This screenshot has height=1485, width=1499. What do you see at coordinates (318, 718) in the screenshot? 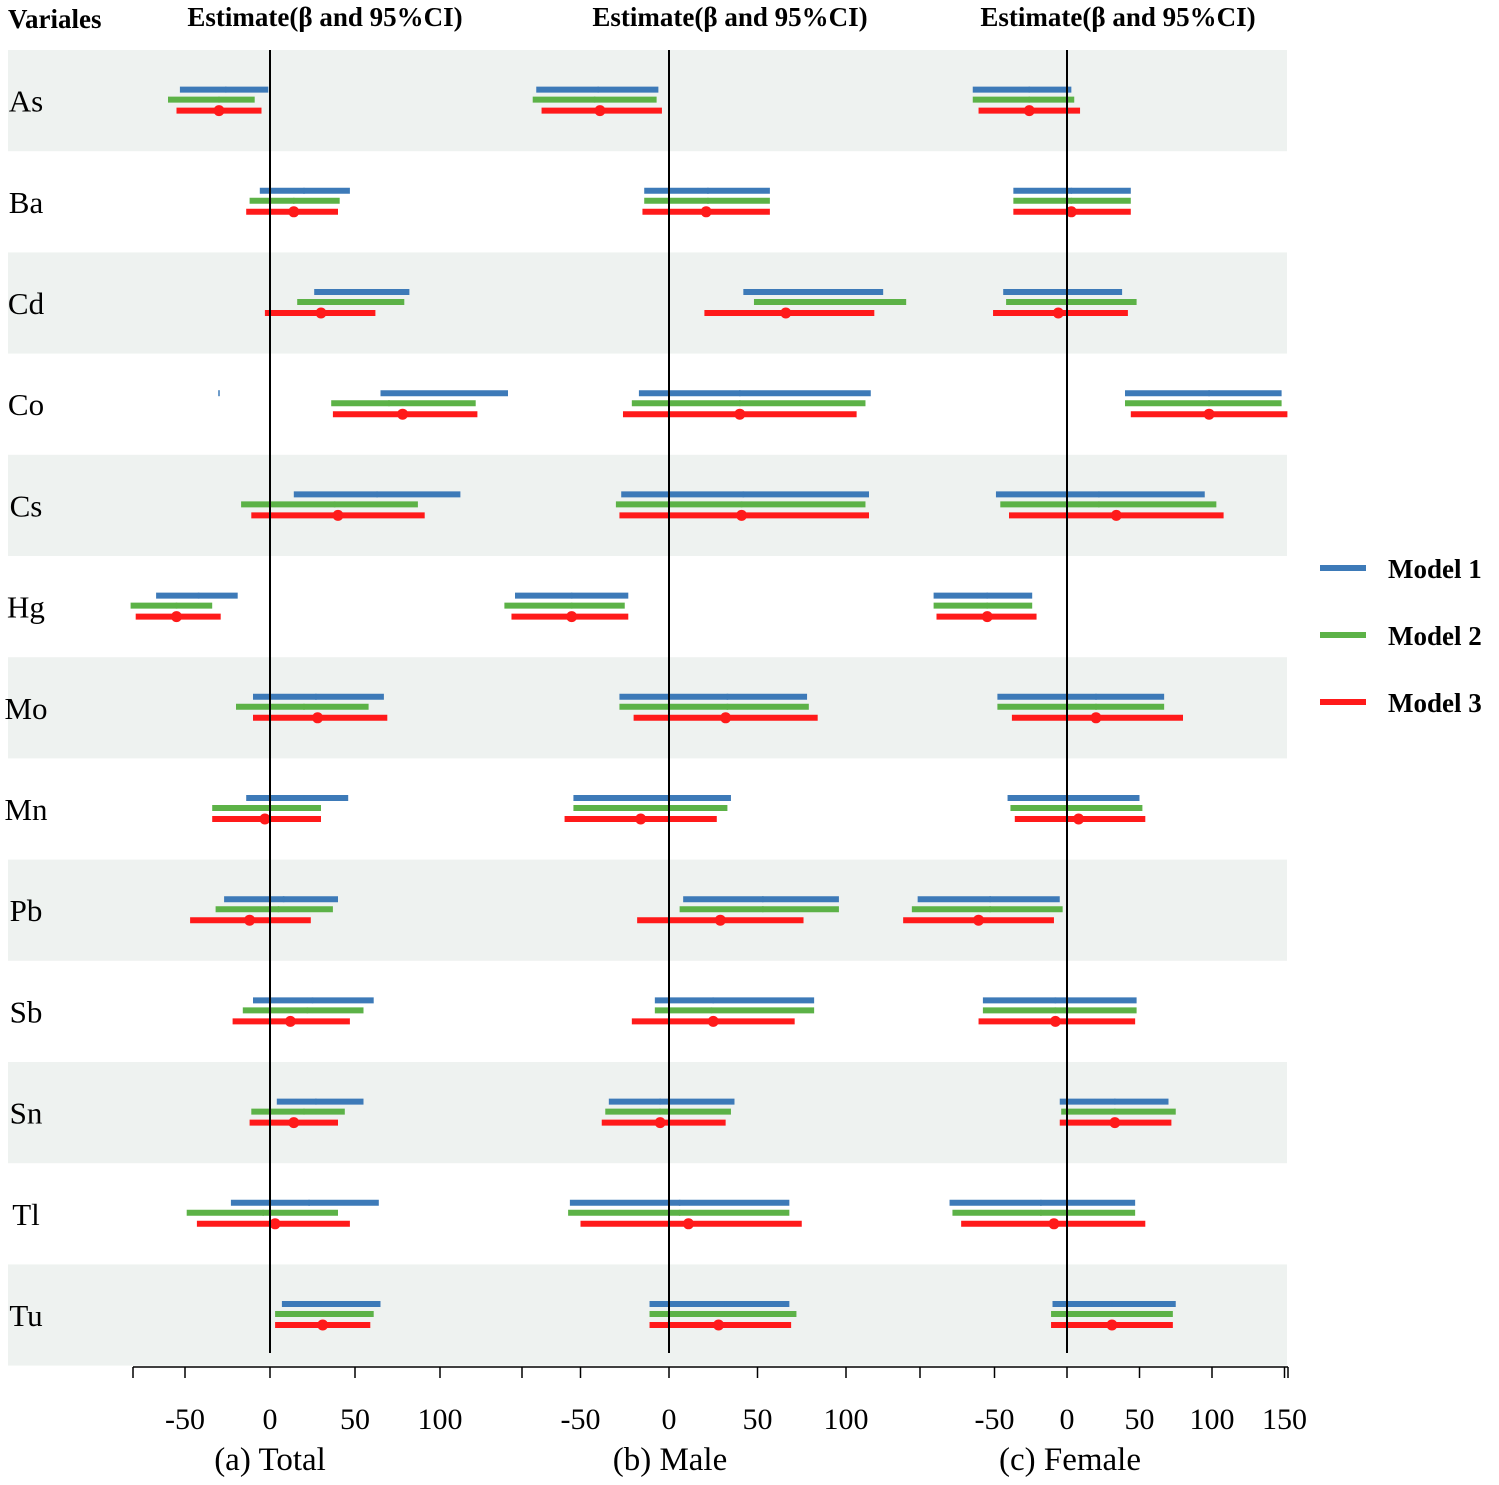
I see `point-estimate-mo-panel1` at bounding box center [318, 718].